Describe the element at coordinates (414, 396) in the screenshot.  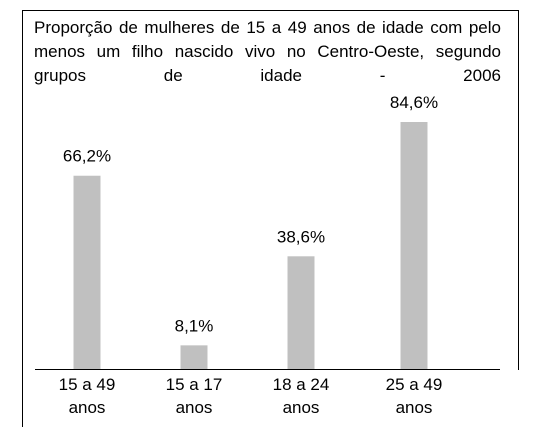
I see `x-tick-label: 25 a 49 anos` at that location.